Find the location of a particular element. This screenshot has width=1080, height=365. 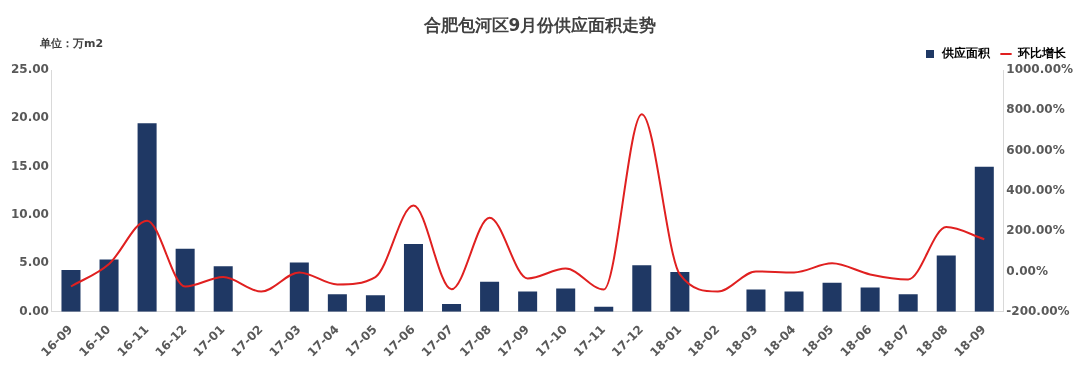

y2-tick-label: 200.00% is located at coordinates (1035, 230).